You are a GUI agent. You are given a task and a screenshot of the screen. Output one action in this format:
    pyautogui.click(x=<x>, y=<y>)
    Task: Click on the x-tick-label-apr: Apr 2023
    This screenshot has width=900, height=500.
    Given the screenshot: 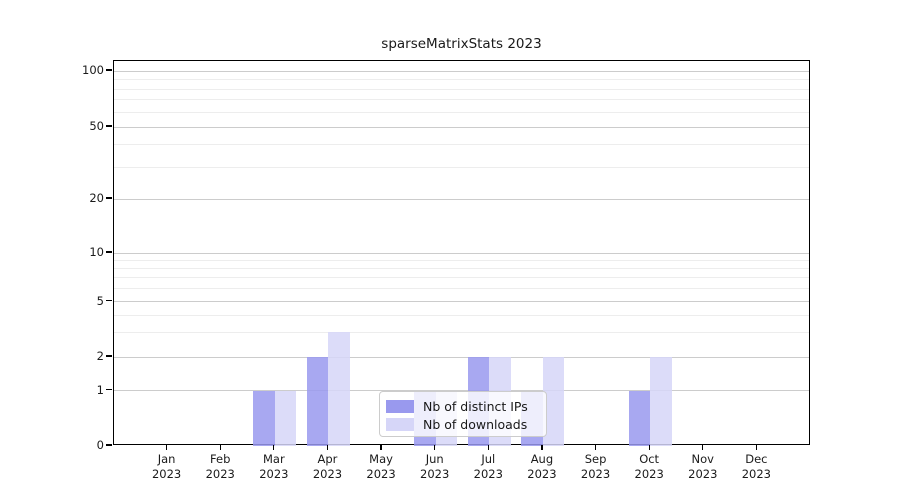 What is the action you would take?
    pyautogui.click(x=327, y=467)
    